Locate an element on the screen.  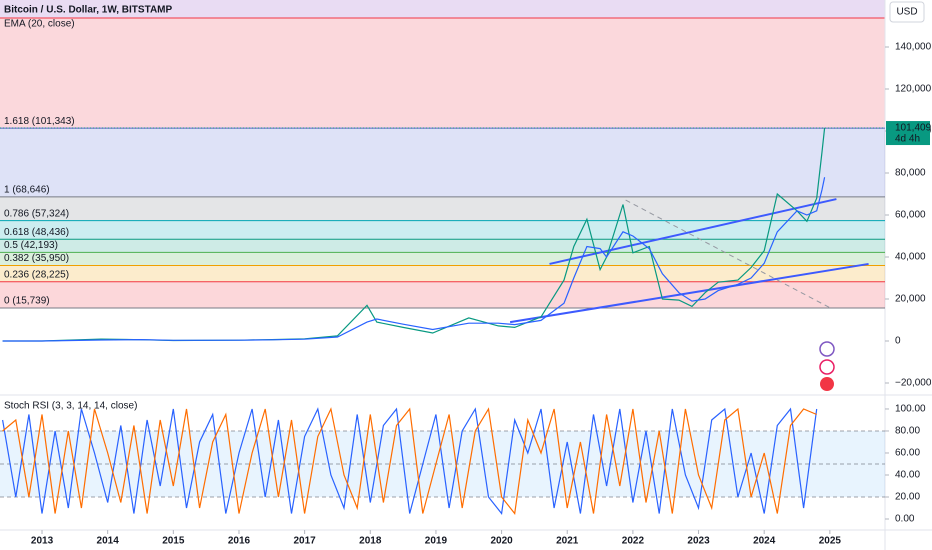
plus-icon is located at coordinates (827, 349).